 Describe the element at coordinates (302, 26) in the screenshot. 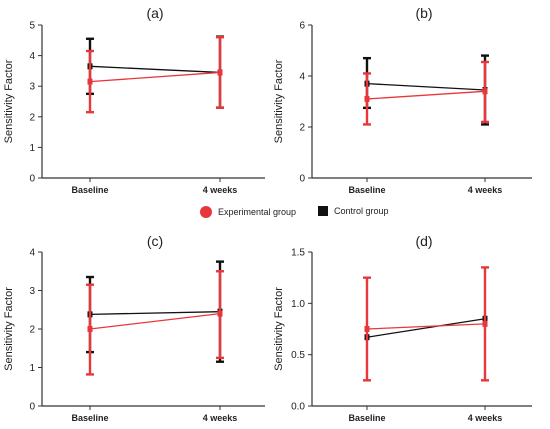

I see `y-tick-label: 6` at that location.